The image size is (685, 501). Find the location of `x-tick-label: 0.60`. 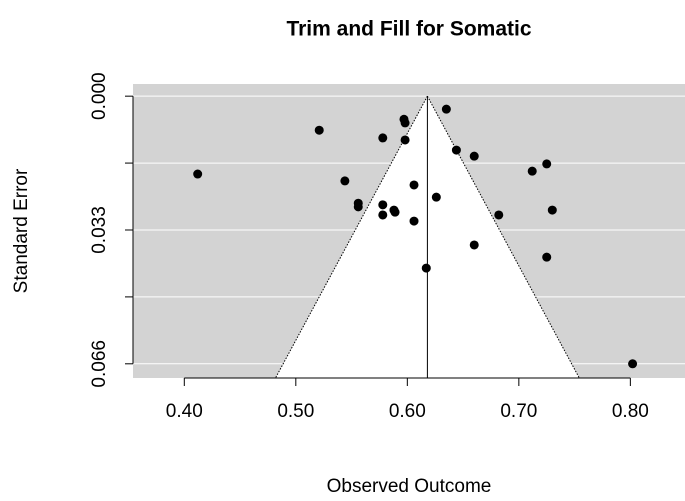

x-tick-label: 0.60 is located at coordinates (407, 411).